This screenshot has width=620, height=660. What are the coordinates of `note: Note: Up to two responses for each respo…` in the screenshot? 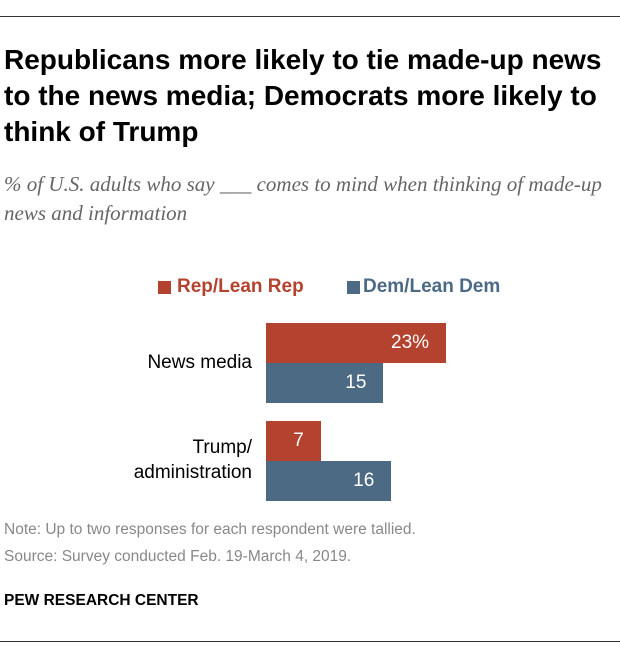 It's located at (210, 529).